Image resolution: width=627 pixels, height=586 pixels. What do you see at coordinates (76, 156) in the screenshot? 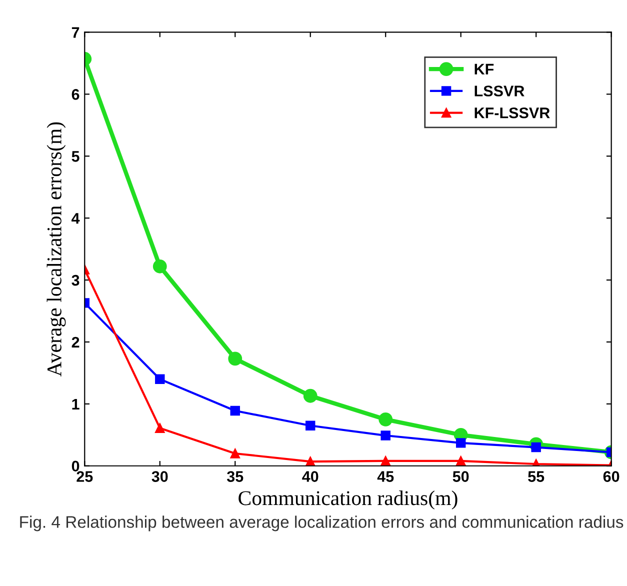
I see `y-tick-label: 5` at bounding box center [76, 156].